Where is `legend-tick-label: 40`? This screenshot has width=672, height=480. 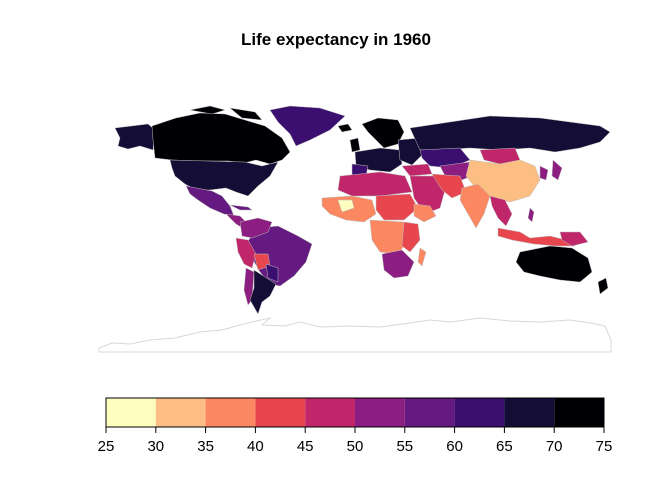
legend-tick-label: 40 is located at coordinates (255, 446).